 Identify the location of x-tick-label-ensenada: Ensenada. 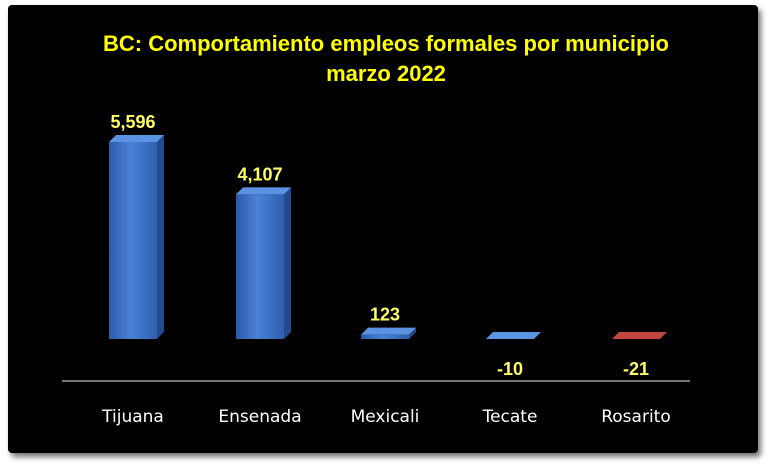
(259, 417).